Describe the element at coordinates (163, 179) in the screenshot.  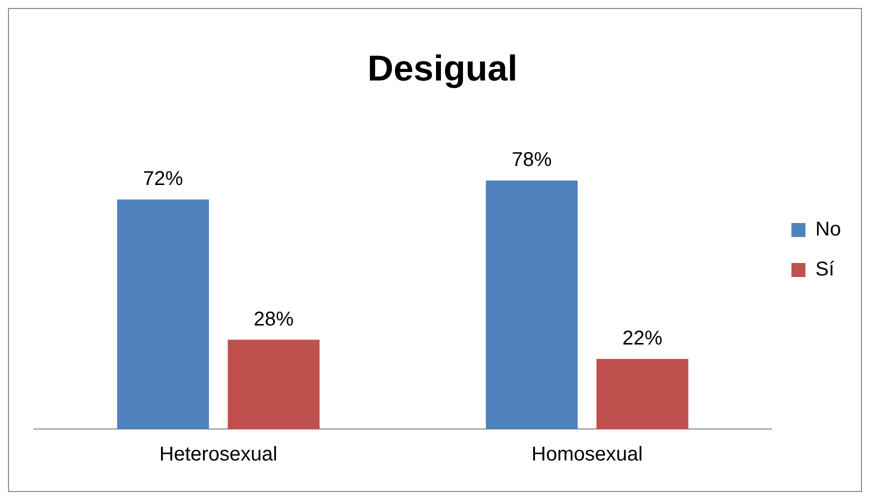
I see `data-label: 72%` at that location.